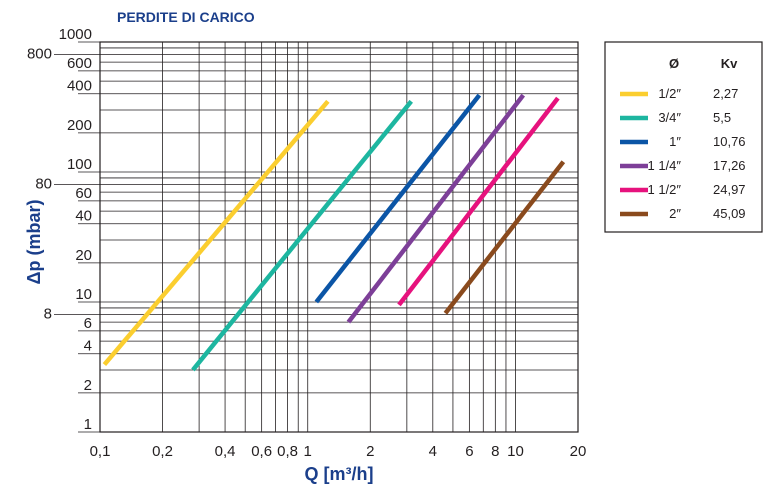 This screenshot has width=775, height=491. I want to click on x-tick-label: 0,6, so click(261, 451).